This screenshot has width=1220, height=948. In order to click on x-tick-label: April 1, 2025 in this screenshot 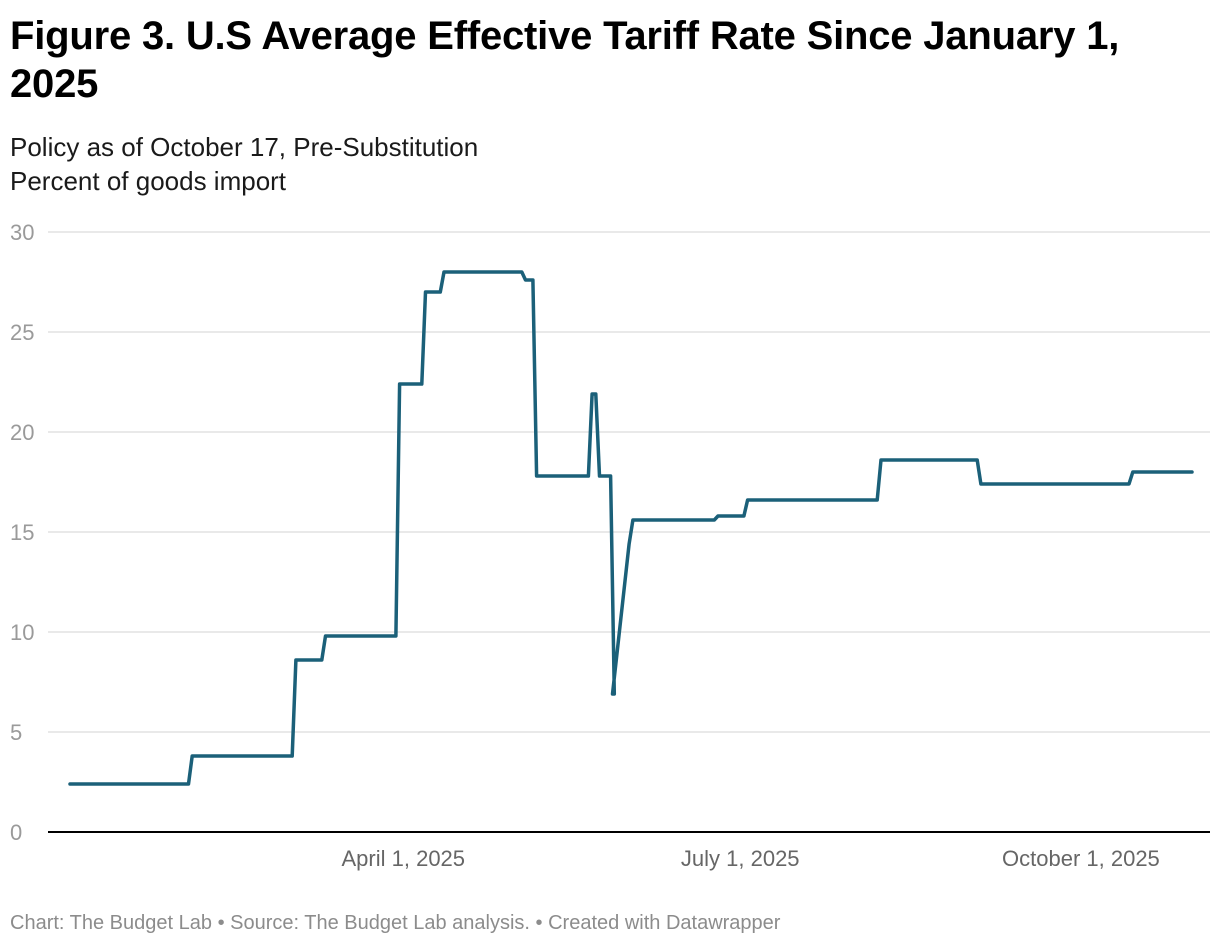, I will do `click(404, 858)`.